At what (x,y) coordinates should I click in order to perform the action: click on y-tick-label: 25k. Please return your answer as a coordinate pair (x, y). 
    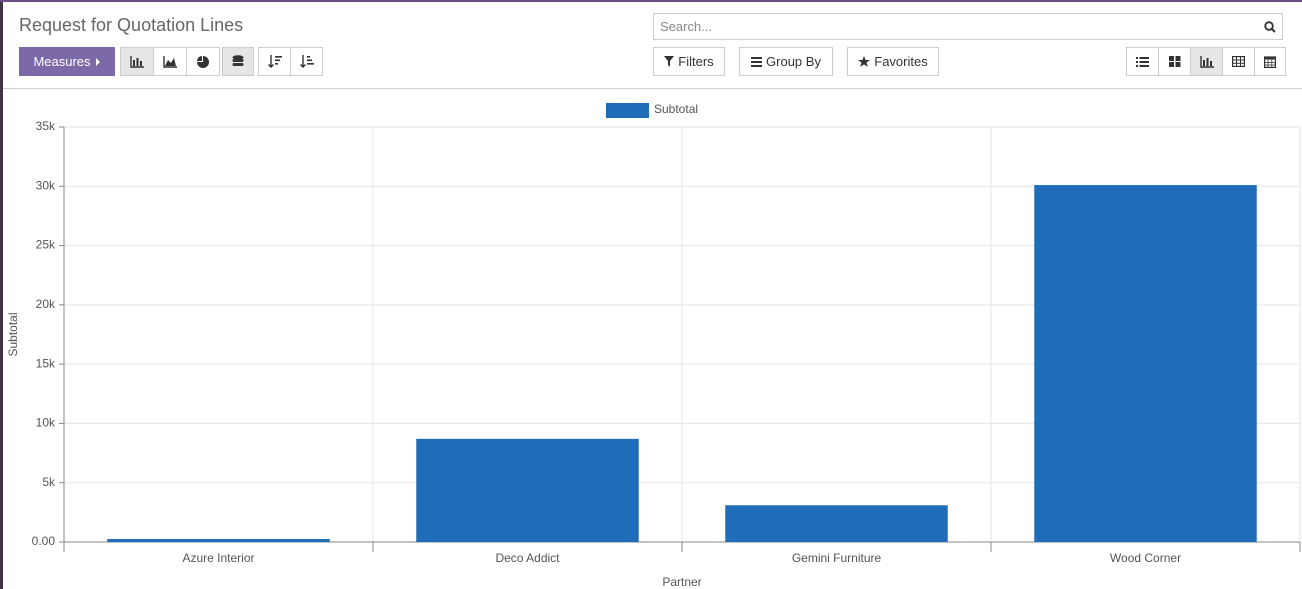
    Looking at the image, I should click on (46, 245).